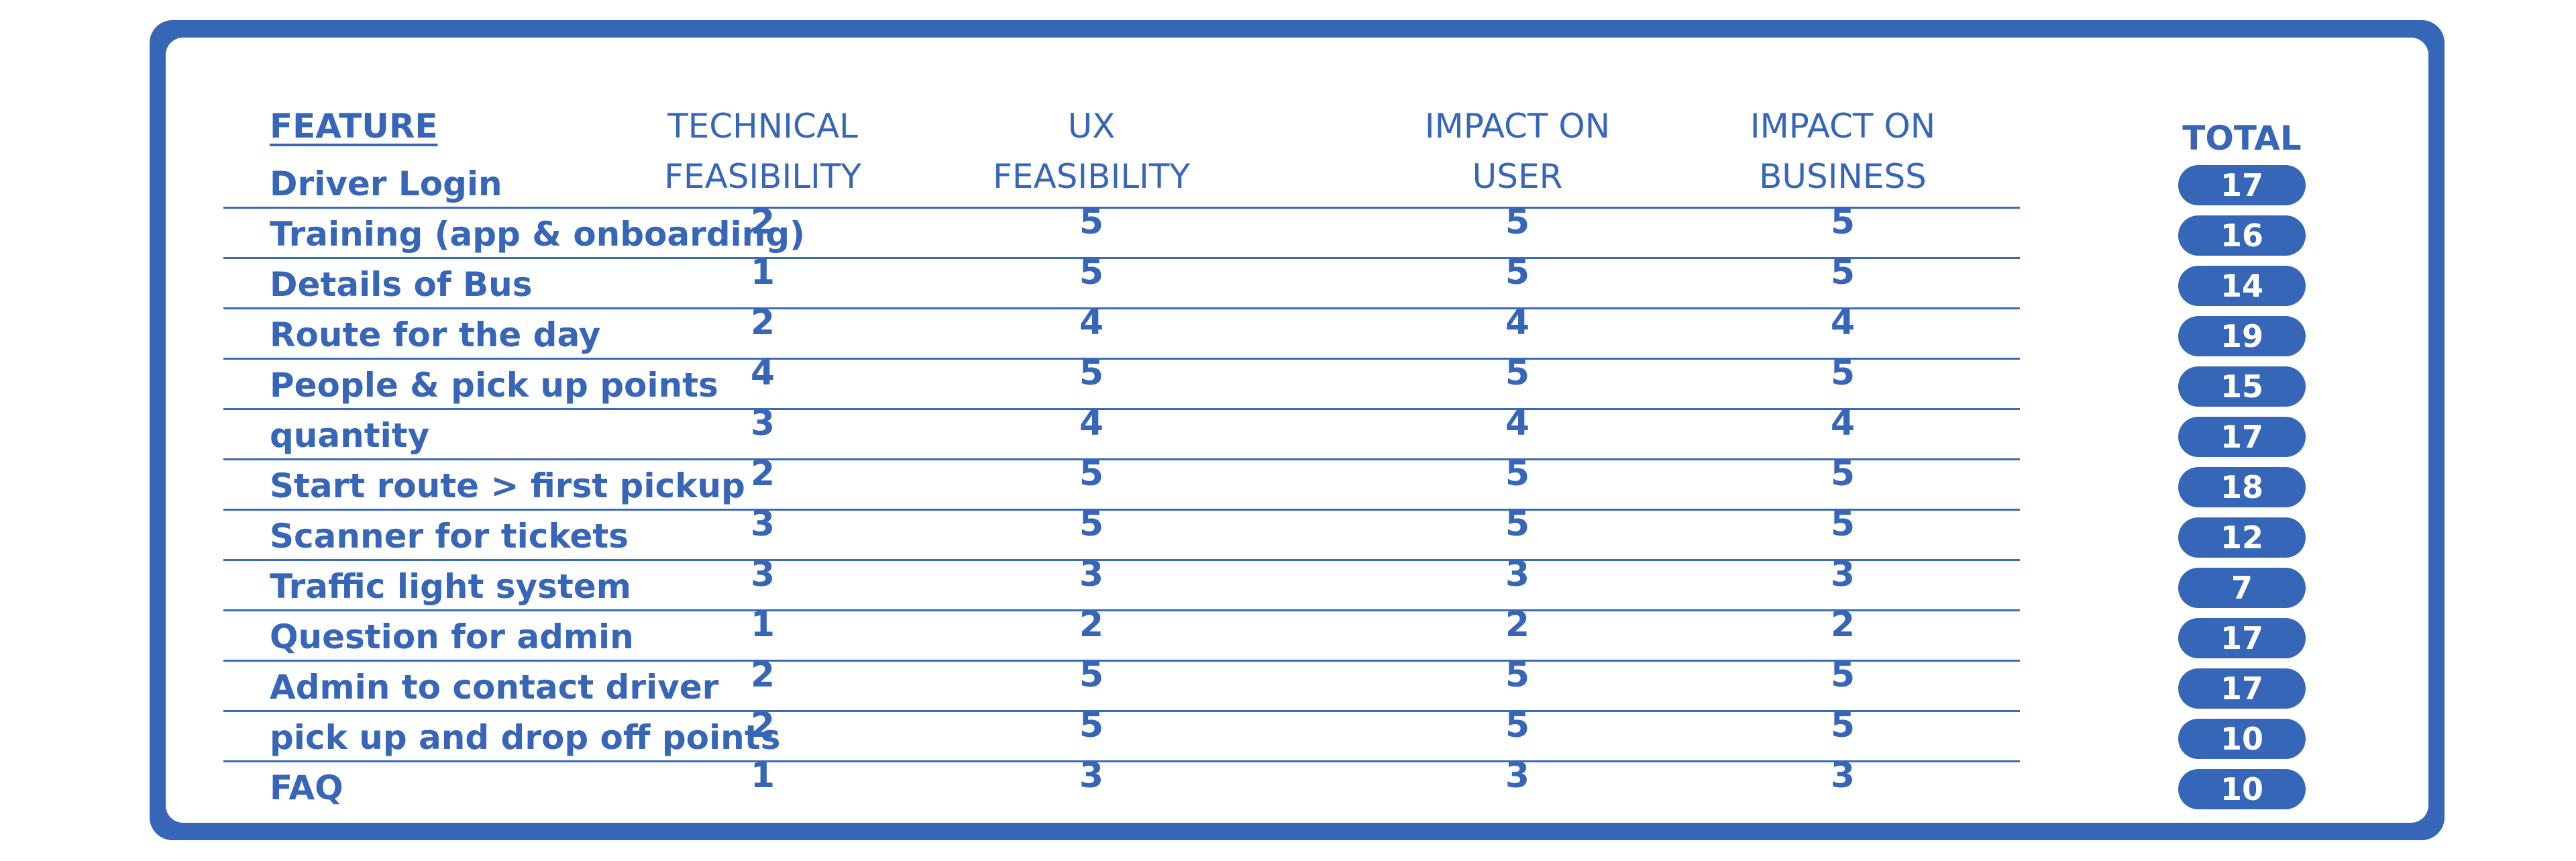 The image size is (2576, 861). I want to click on feature-name: Question for admin, so click(452, 636).